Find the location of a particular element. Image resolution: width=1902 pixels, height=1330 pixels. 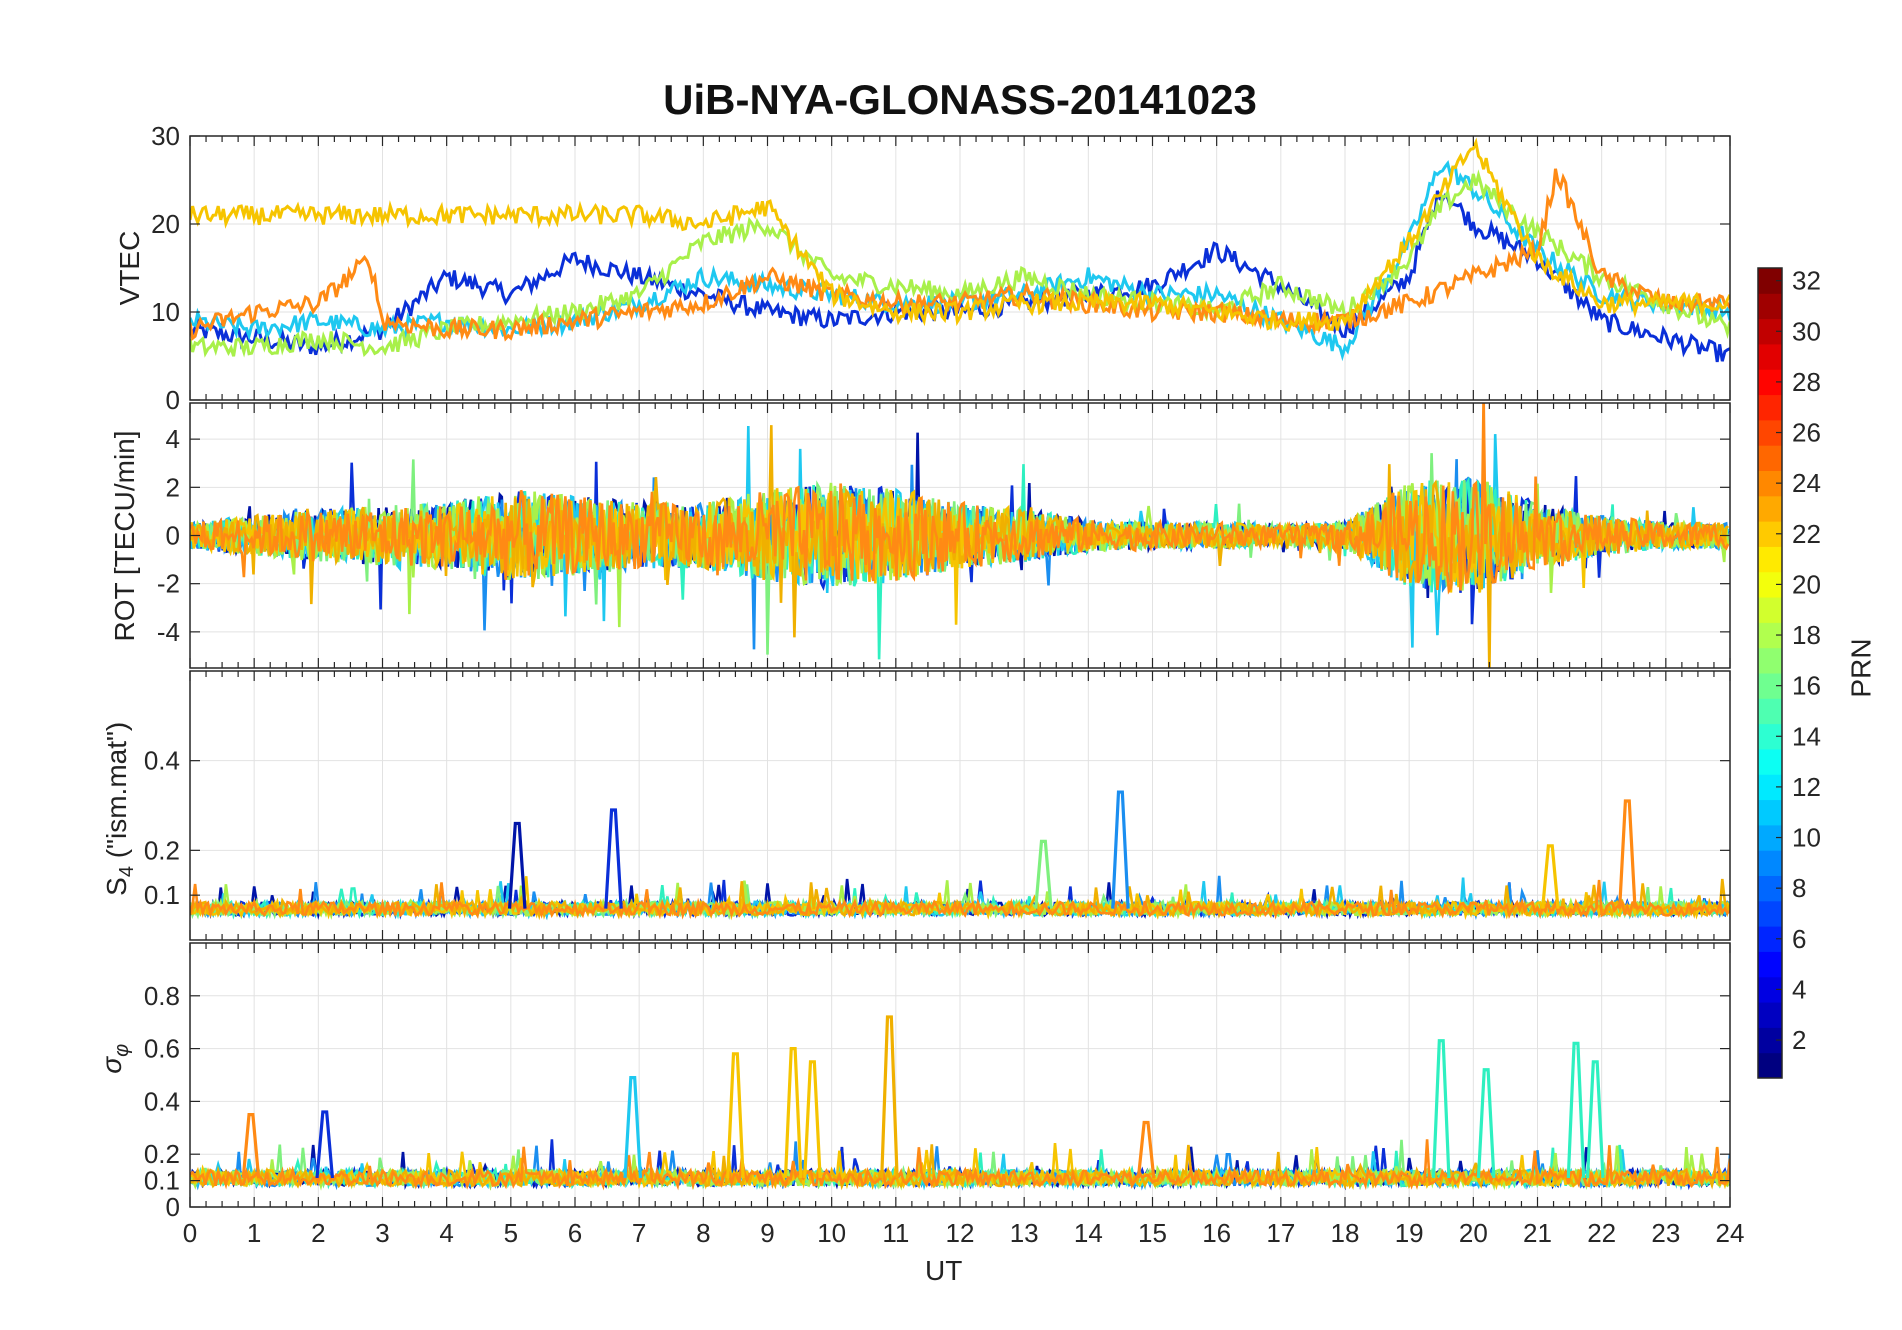

x-tick-label: 15 is located at coordinates (1152, 1233).